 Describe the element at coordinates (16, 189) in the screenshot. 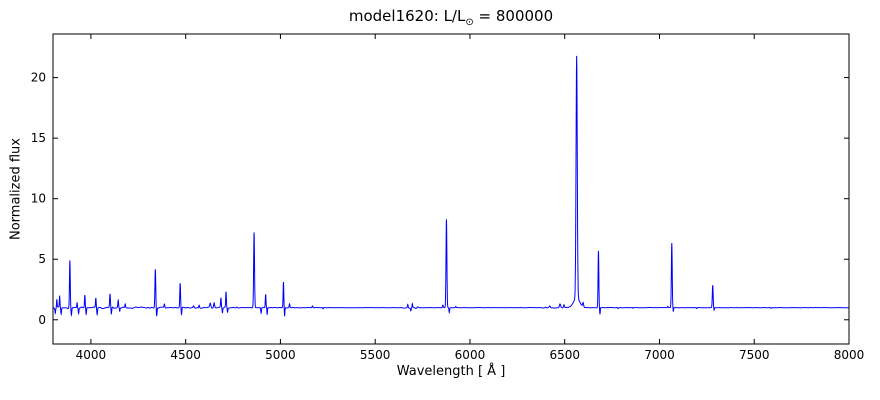

I see `y-axis-label: Normalized flux` at that location.